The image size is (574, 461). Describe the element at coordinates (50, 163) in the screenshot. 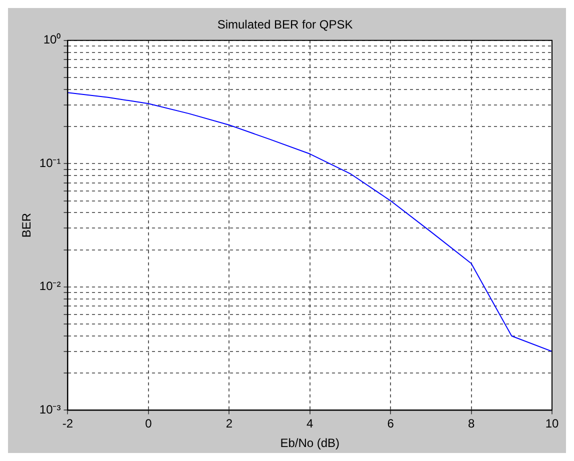

I see `y-tick-label: 10⁻¹` at that location.